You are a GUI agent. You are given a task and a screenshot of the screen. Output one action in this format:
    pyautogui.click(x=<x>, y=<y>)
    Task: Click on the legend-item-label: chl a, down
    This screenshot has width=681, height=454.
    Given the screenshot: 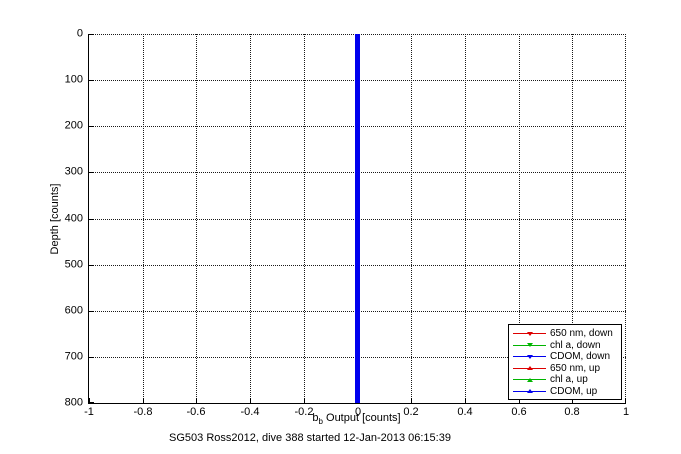 What is the action you would take?
    pyautogui.click(x=575, y=345)
    